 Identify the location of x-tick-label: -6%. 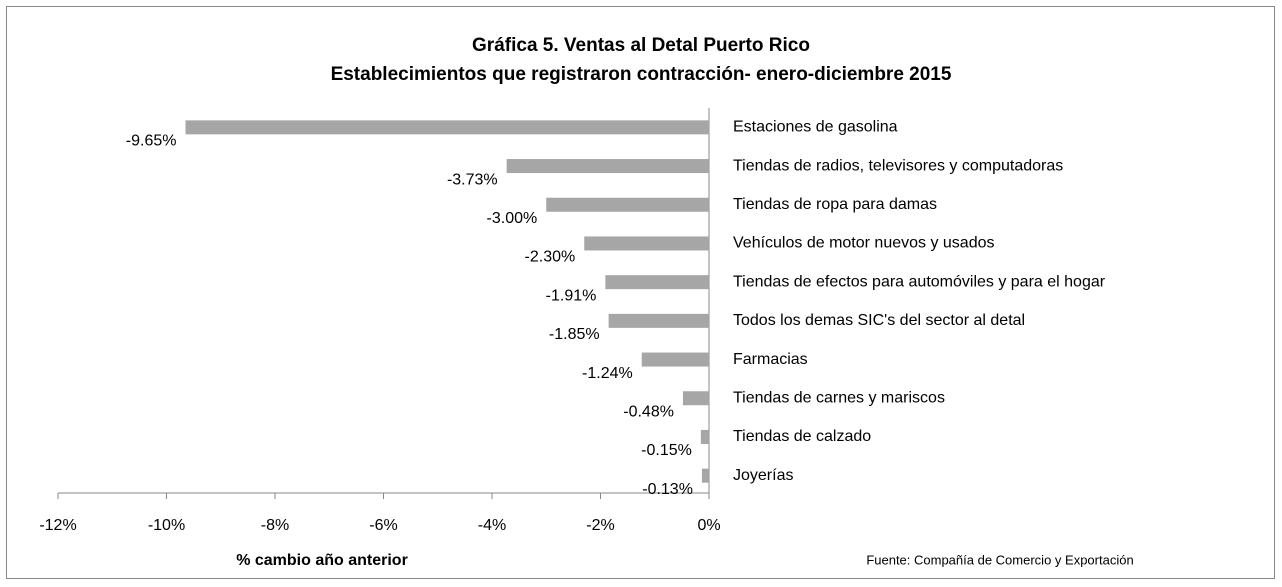
(383, 525).